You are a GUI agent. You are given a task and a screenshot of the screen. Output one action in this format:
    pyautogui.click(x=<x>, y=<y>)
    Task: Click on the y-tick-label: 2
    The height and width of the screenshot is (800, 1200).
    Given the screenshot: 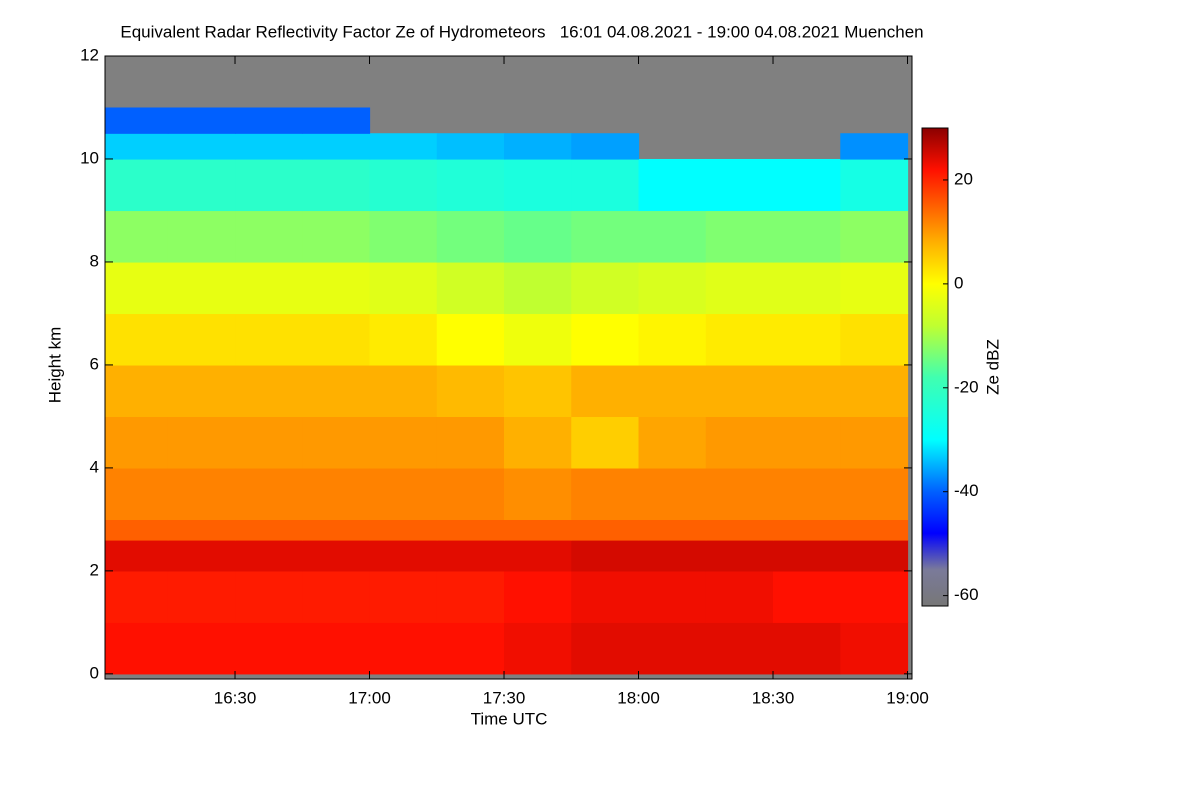 What is the action you would take?
    pyautogui.click(x=94, y=569)
    